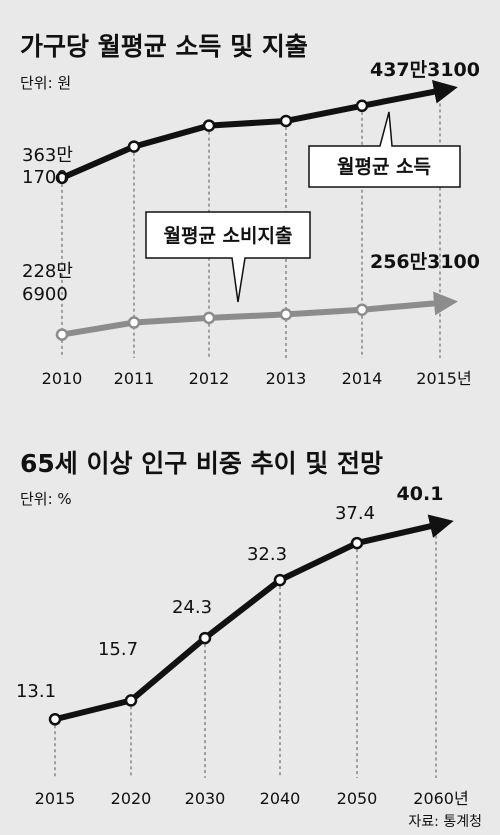  Describe the element at coordinates (47, 271) in the screenshot. I see `spending-start-label-line1: 228만` at that location.